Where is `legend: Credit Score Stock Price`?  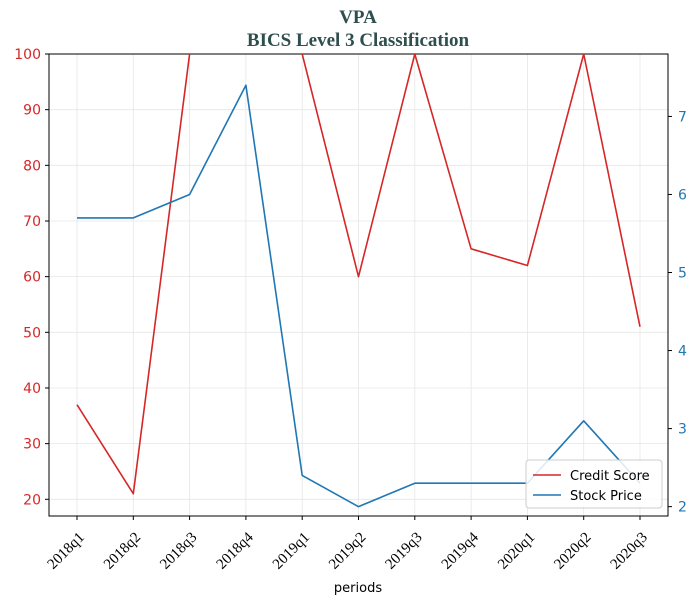 legend: Credit Score Stock Price is located at coordinates (594, 484).